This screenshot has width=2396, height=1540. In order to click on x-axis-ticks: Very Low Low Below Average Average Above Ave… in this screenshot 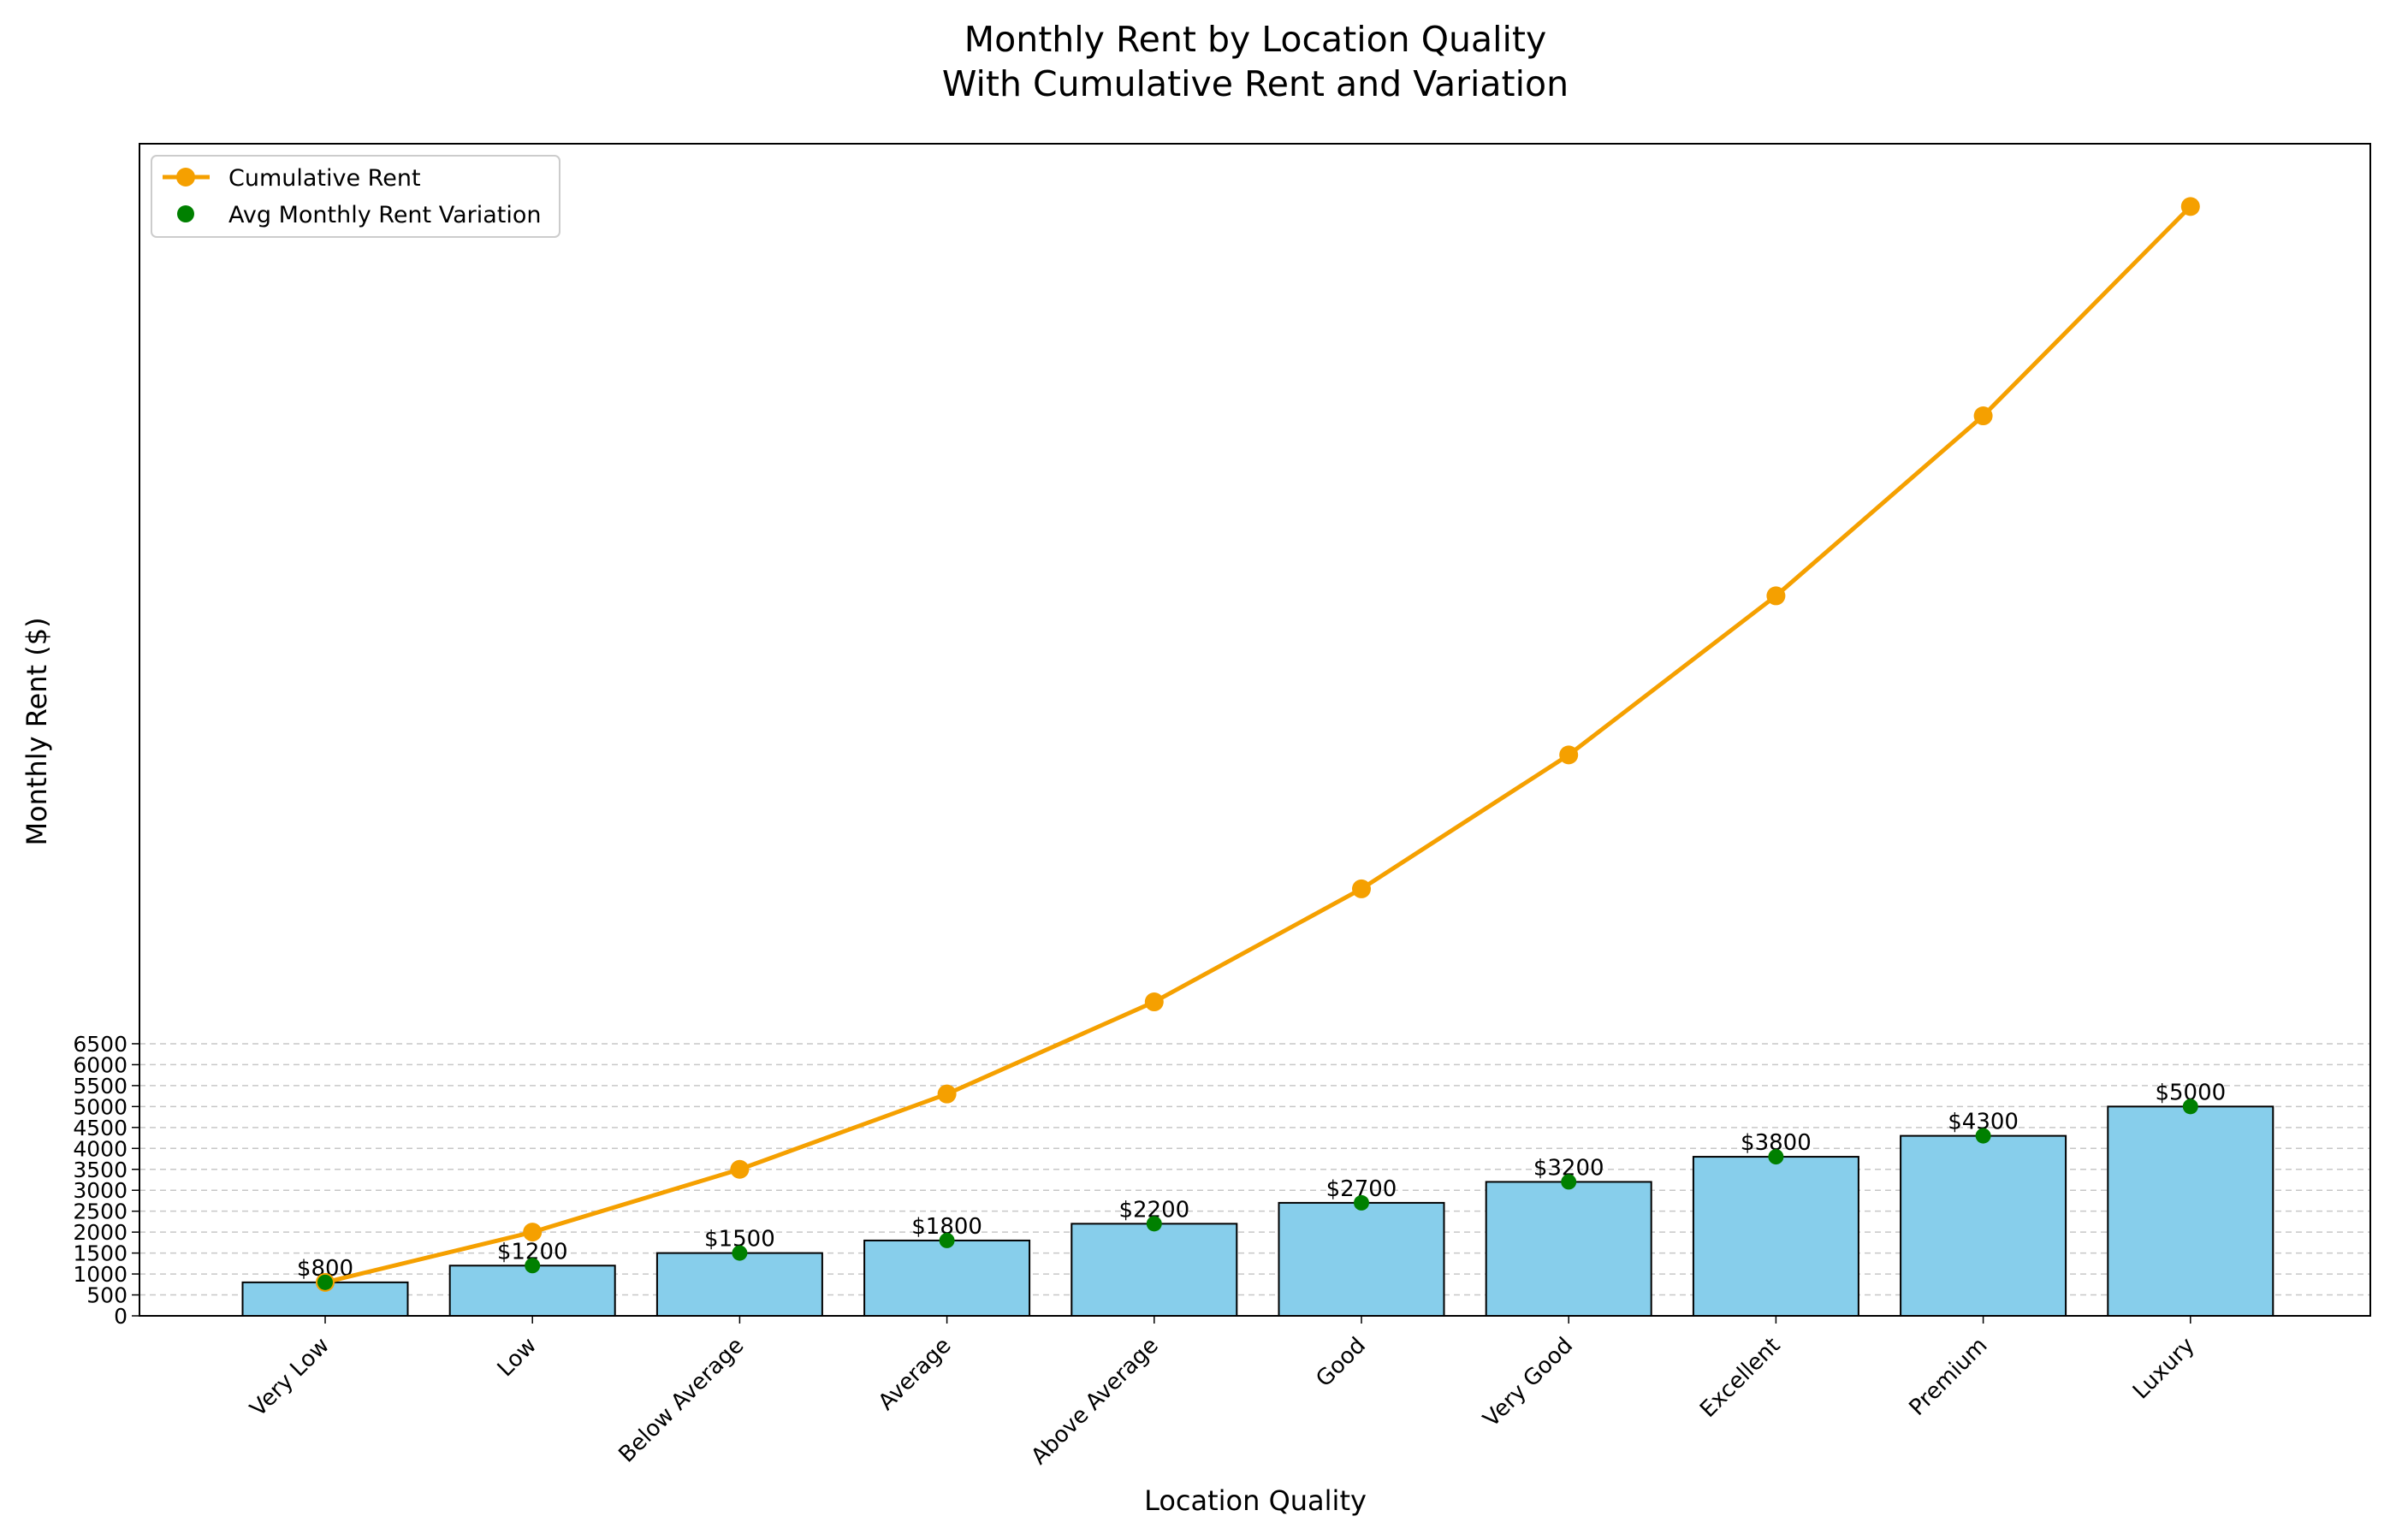, I will do `click(1223, 1393)`.